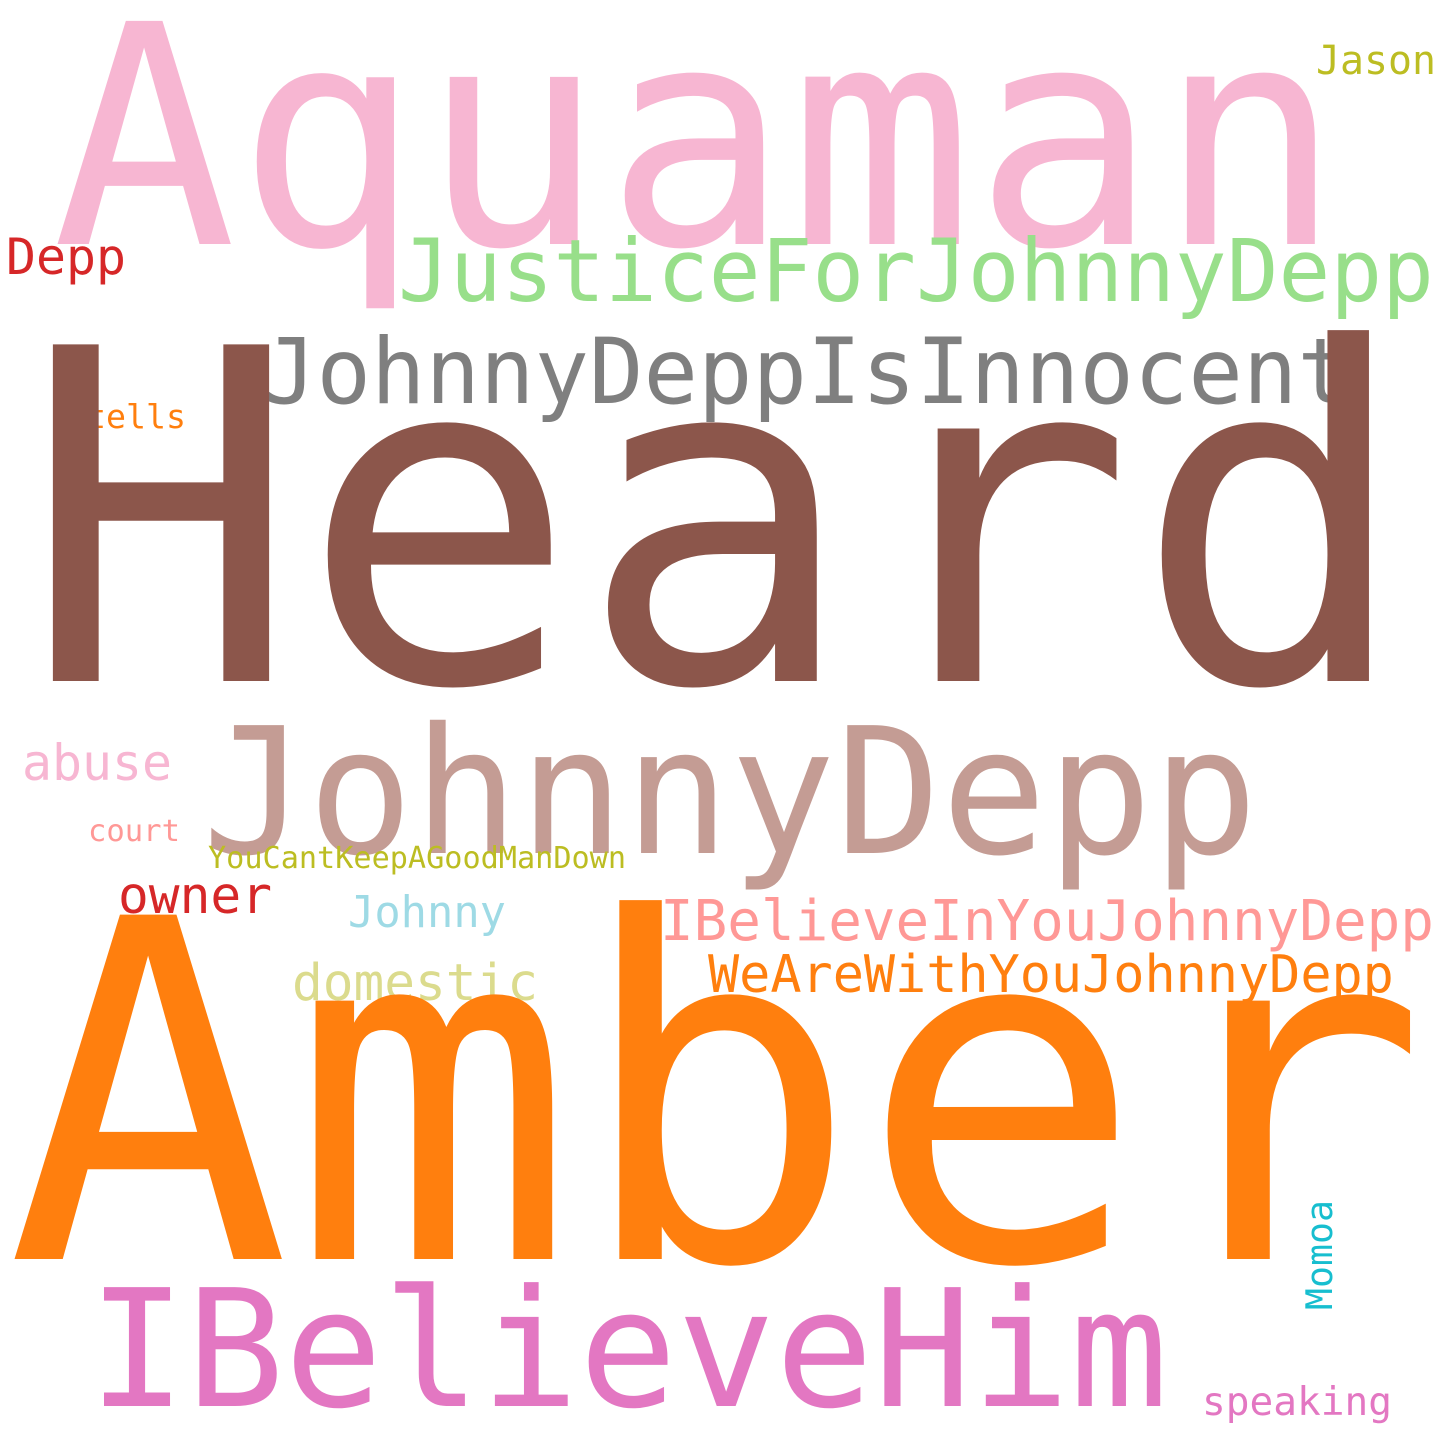 The image size is (1440, 1440). Describe the element at coordinates (730, 793) in the screenshot. I see `word-johnnydepp: JohnnyDepp` at that location.